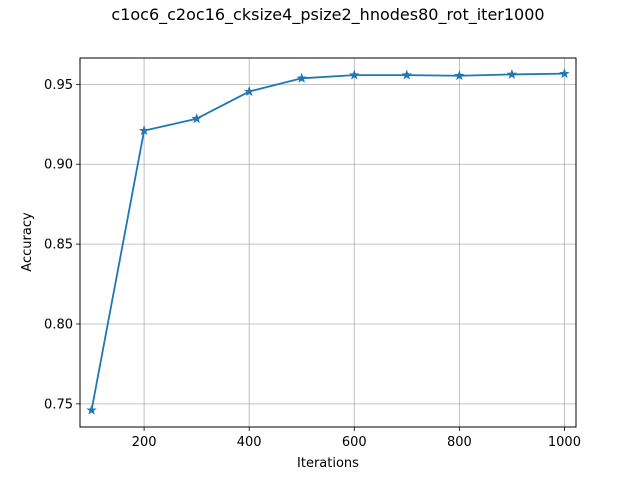 Image resolution: width=640 pixels, height=485 pixels. What do you see at coordinates (58, 404) in the screenshot?
I see `y-tick-label: 0.75` at bounding box center [58, 404].